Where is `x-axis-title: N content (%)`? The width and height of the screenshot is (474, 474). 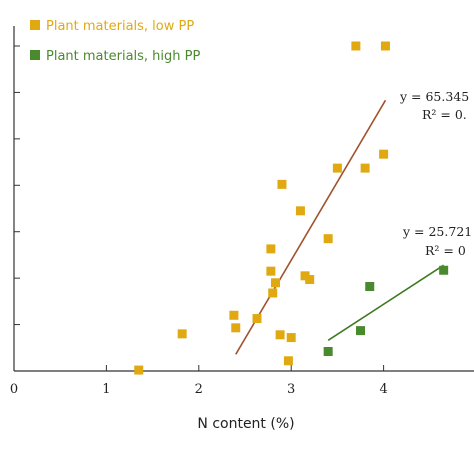
x-axis-title: N content (%) is located at coordinates (245, 424).